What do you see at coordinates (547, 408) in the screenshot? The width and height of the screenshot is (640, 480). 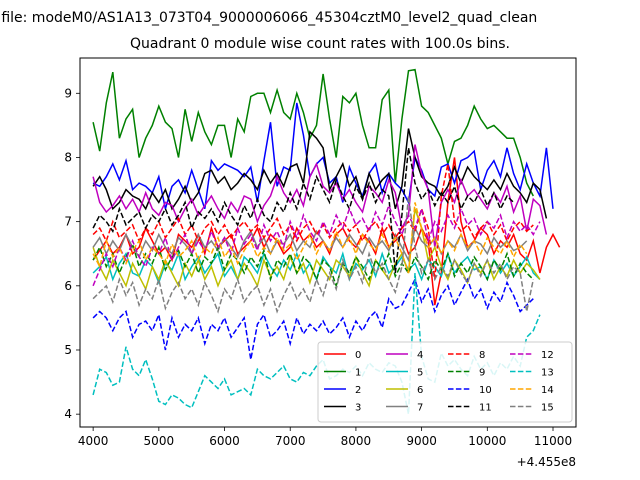 I see `legend-label-15: 15` at bounding box center [547, 408].